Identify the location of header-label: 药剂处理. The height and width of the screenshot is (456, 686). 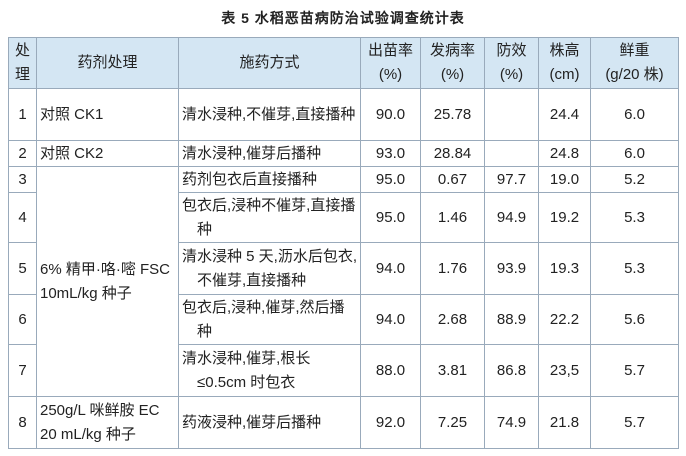
(107, 62).